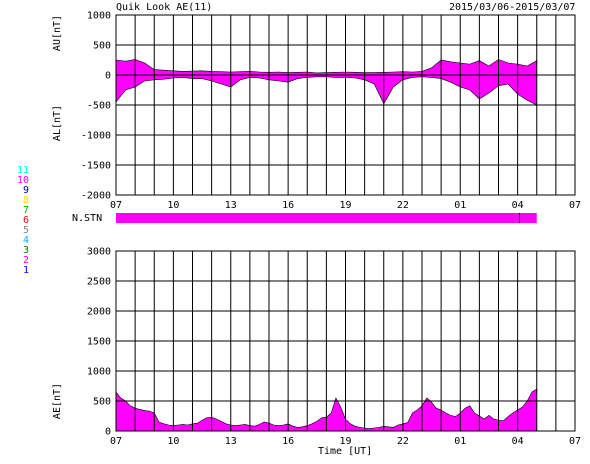 The image size is (590, 464). I want to click on auAl-y-tick-label: 0, so click(108, 76).